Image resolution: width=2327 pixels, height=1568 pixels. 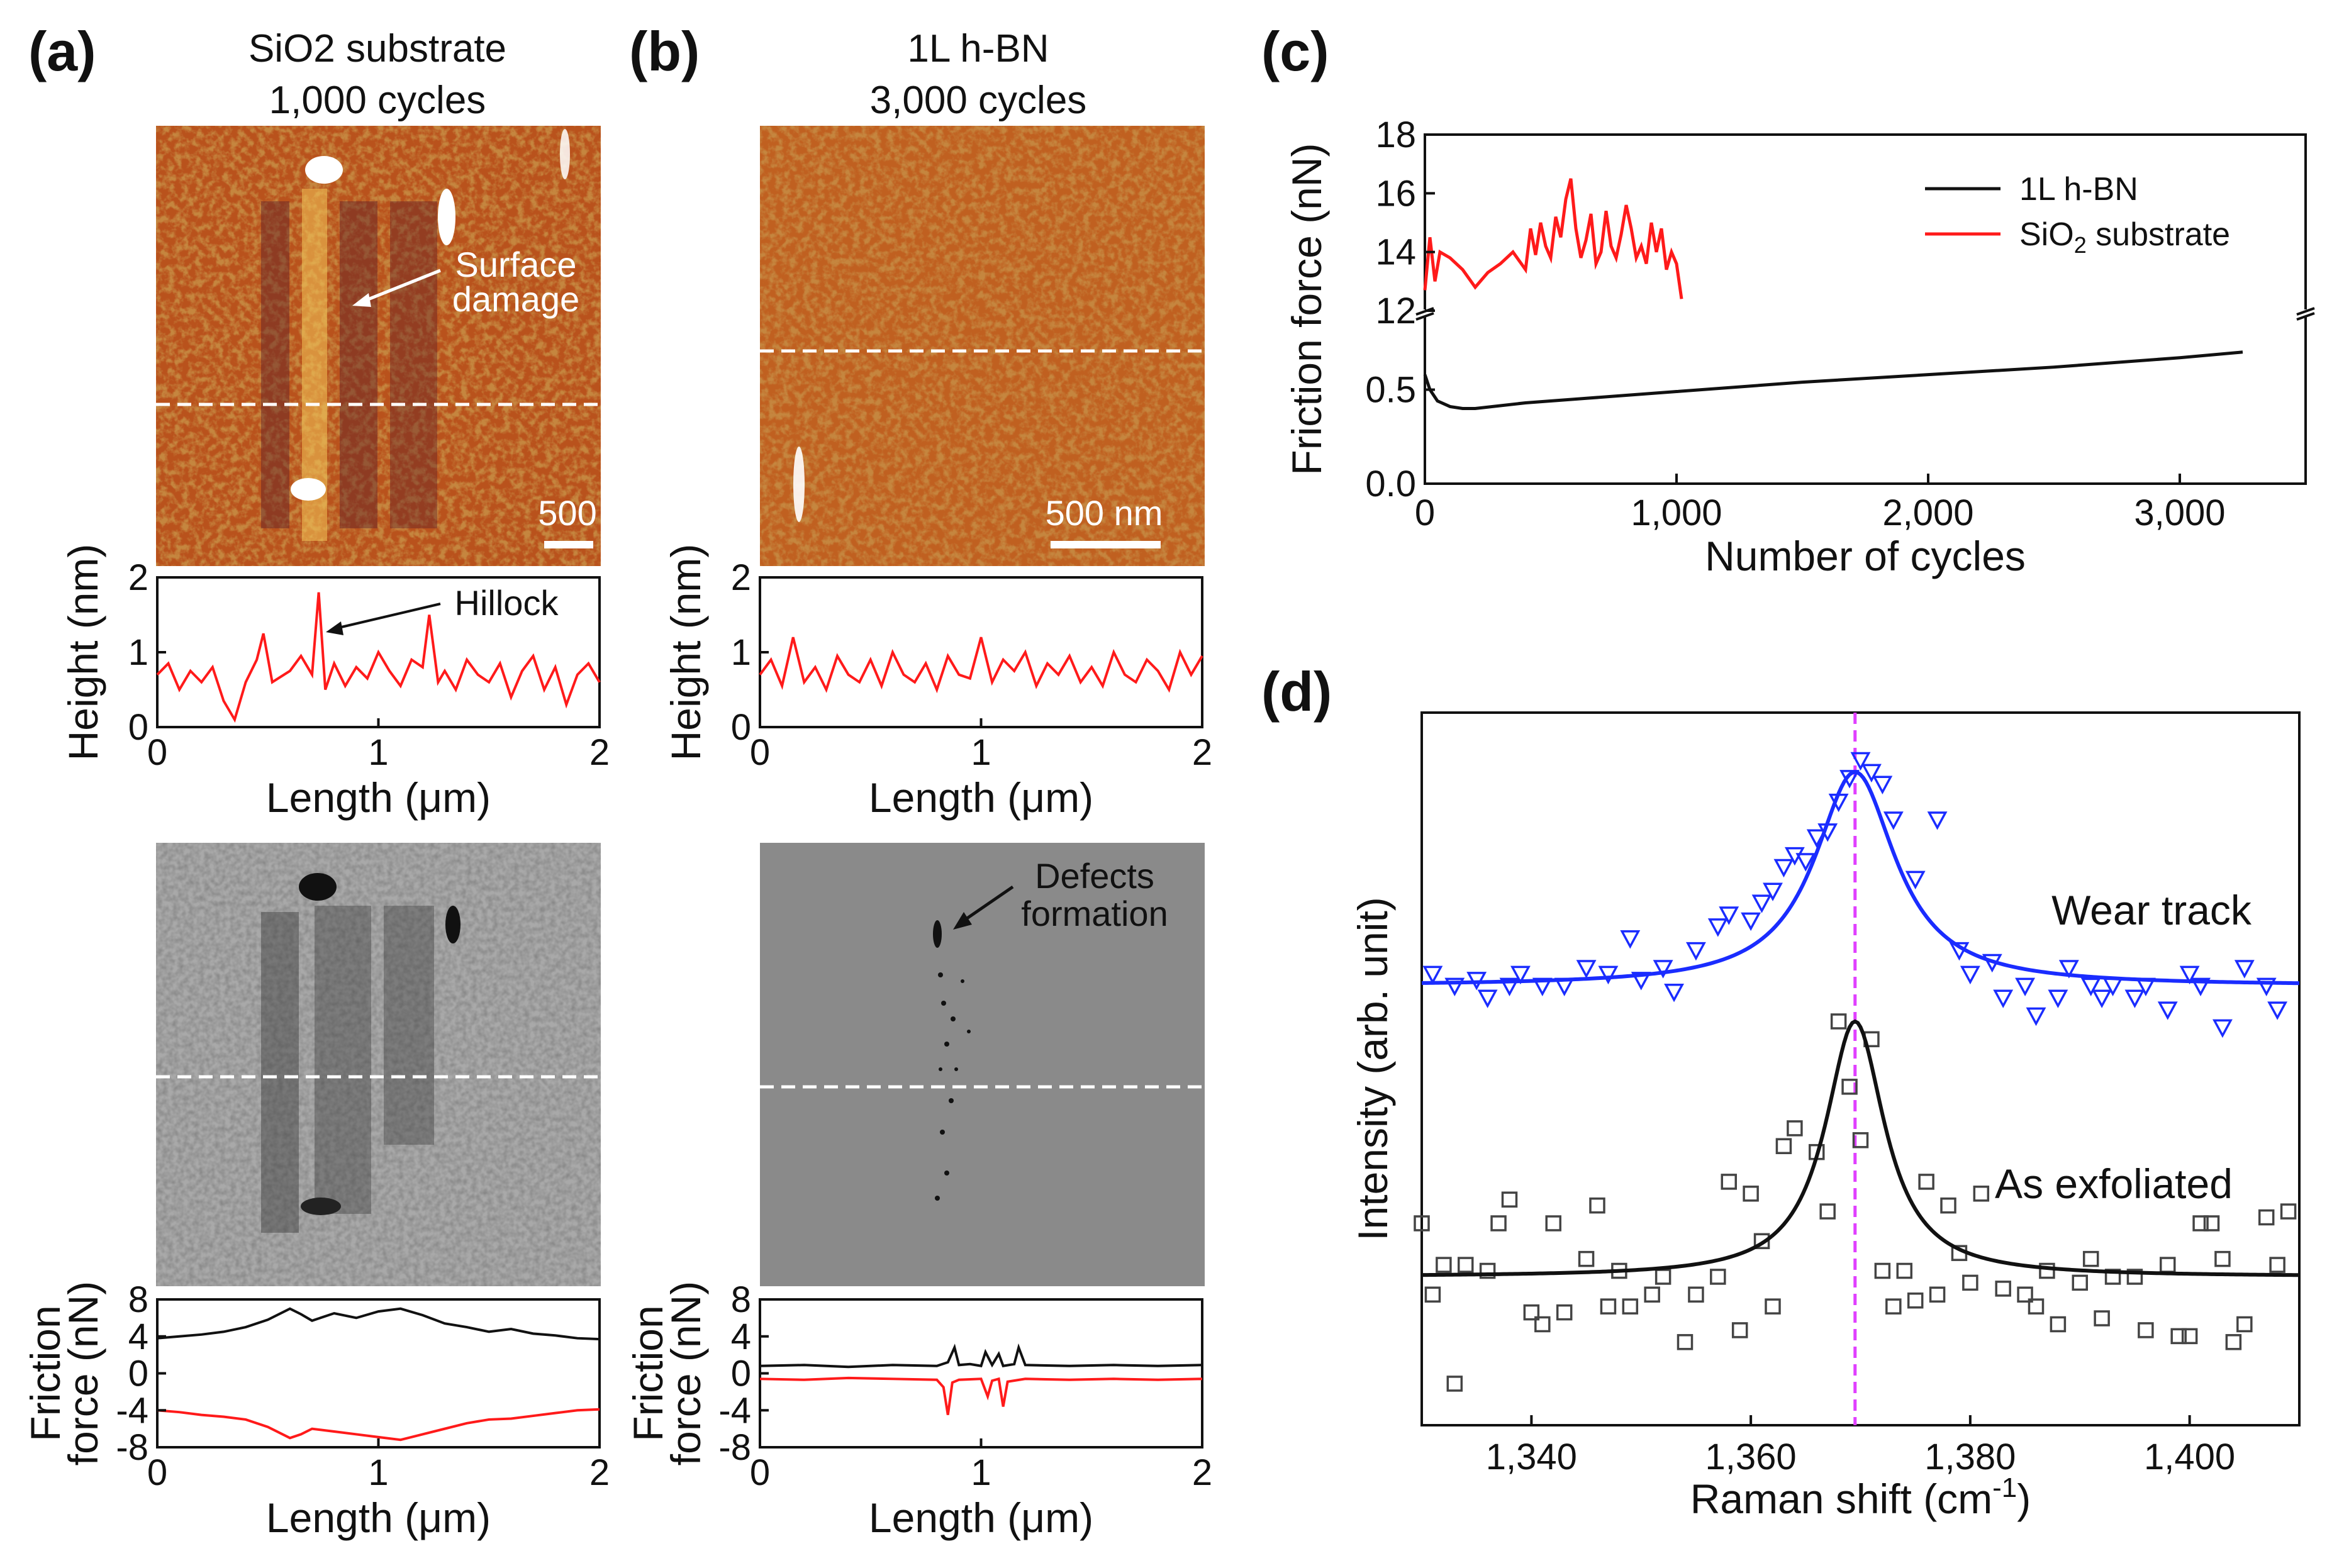 I want to click on panel-label-a: (a), so click(x=62, y=51).